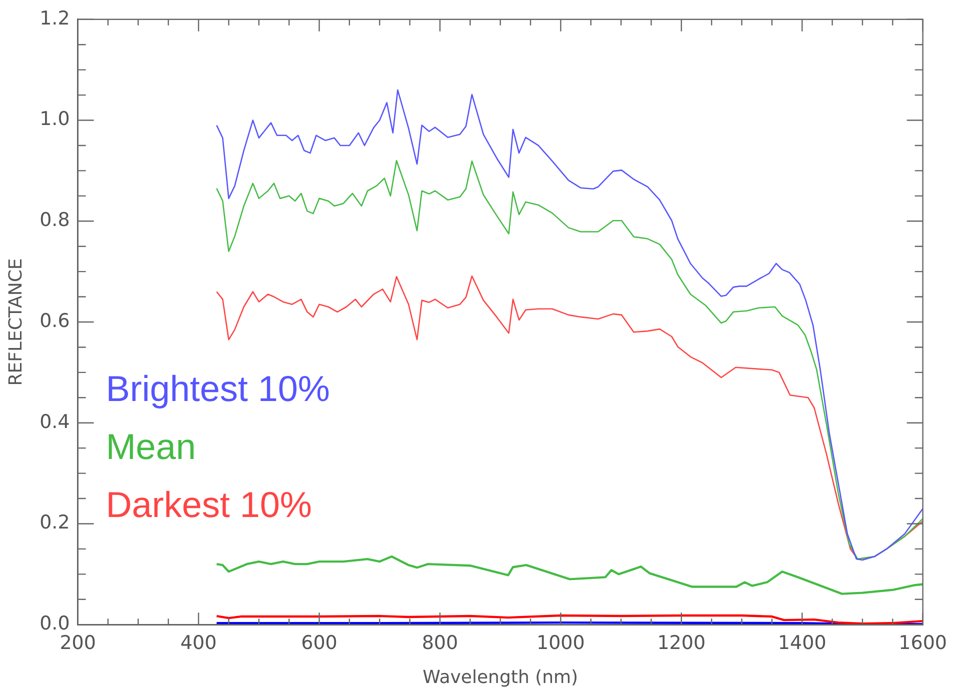 Image resolution: width=955 pixels, height=697 pixels. Describe the element at coordinates (151, 447) in the screenshot. I see `text: Mean` at that location.